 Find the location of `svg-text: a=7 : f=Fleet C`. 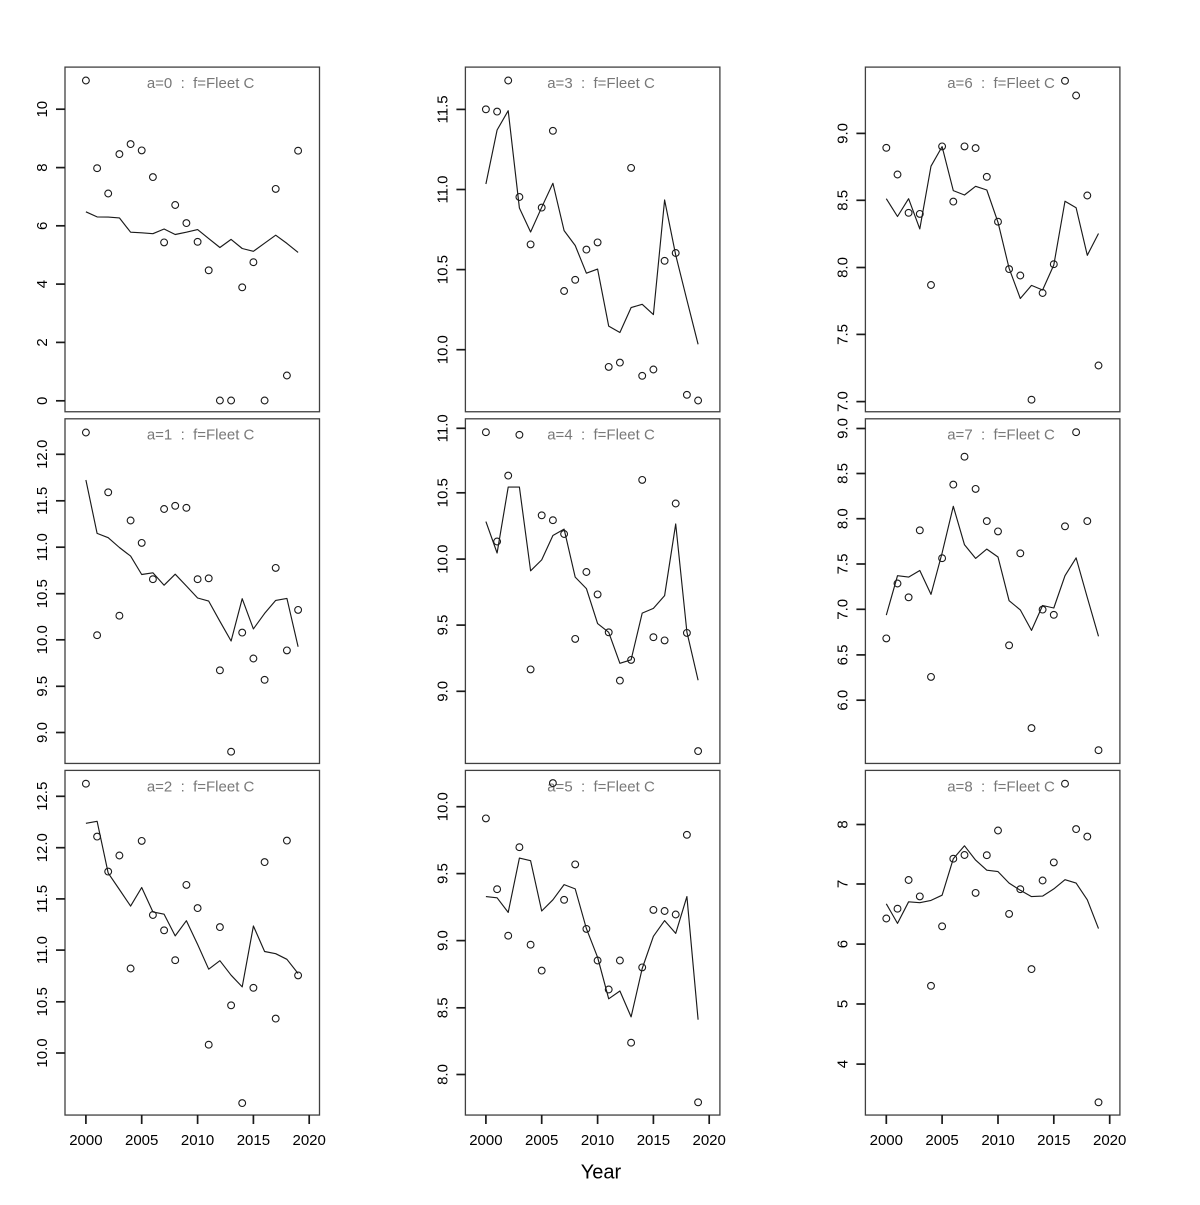

svg-text: a=7 : f=Fleet C is located at coordinates (1001, 435).